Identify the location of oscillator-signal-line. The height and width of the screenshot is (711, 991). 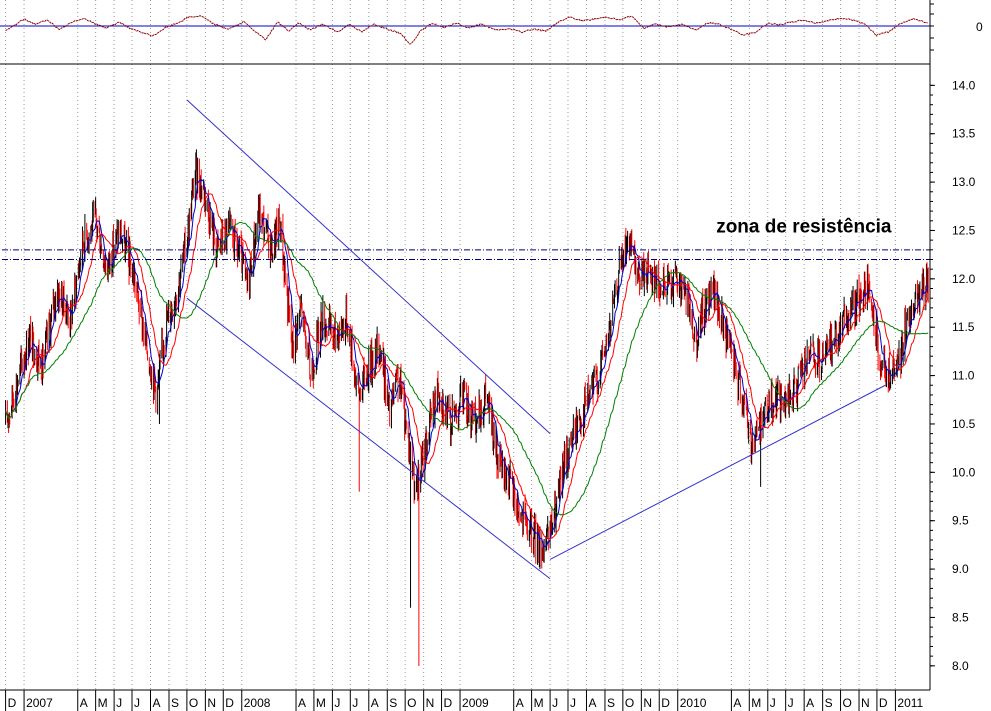
(466, 30).